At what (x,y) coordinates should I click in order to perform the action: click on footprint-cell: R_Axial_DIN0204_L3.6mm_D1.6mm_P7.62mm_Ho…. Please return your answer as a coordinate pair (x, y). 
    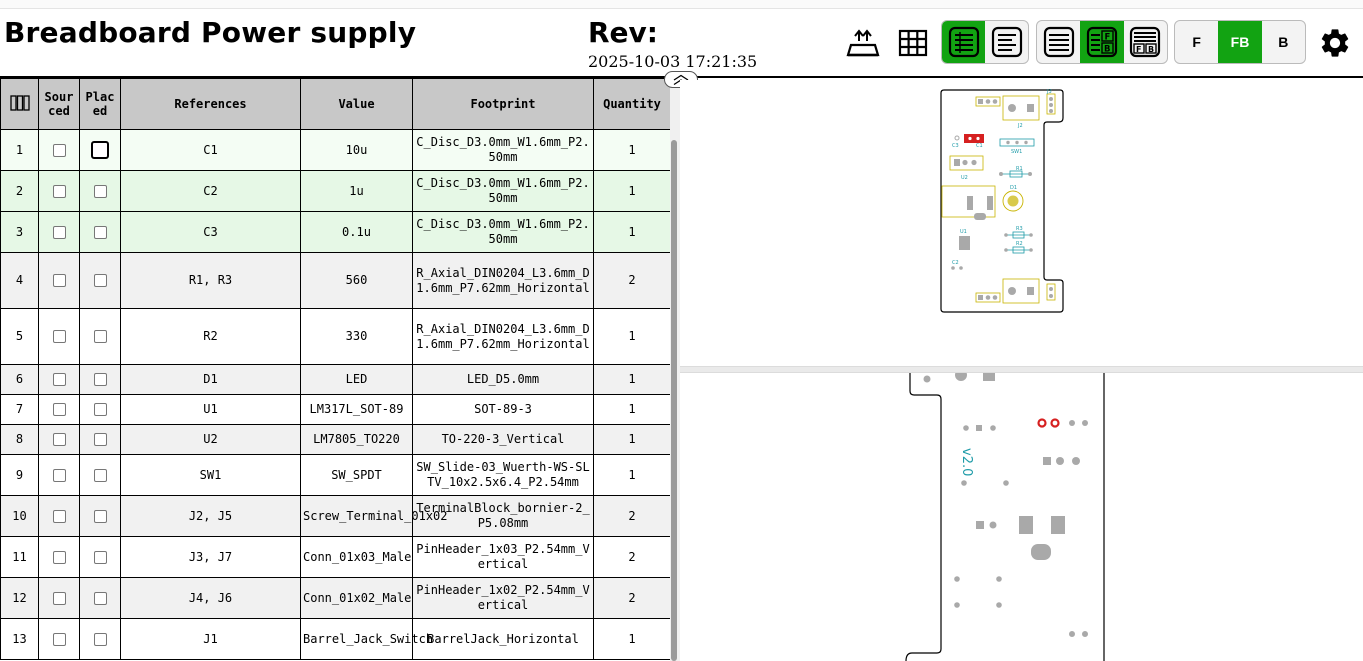
    Looking at the image, I should click on (503, 336).